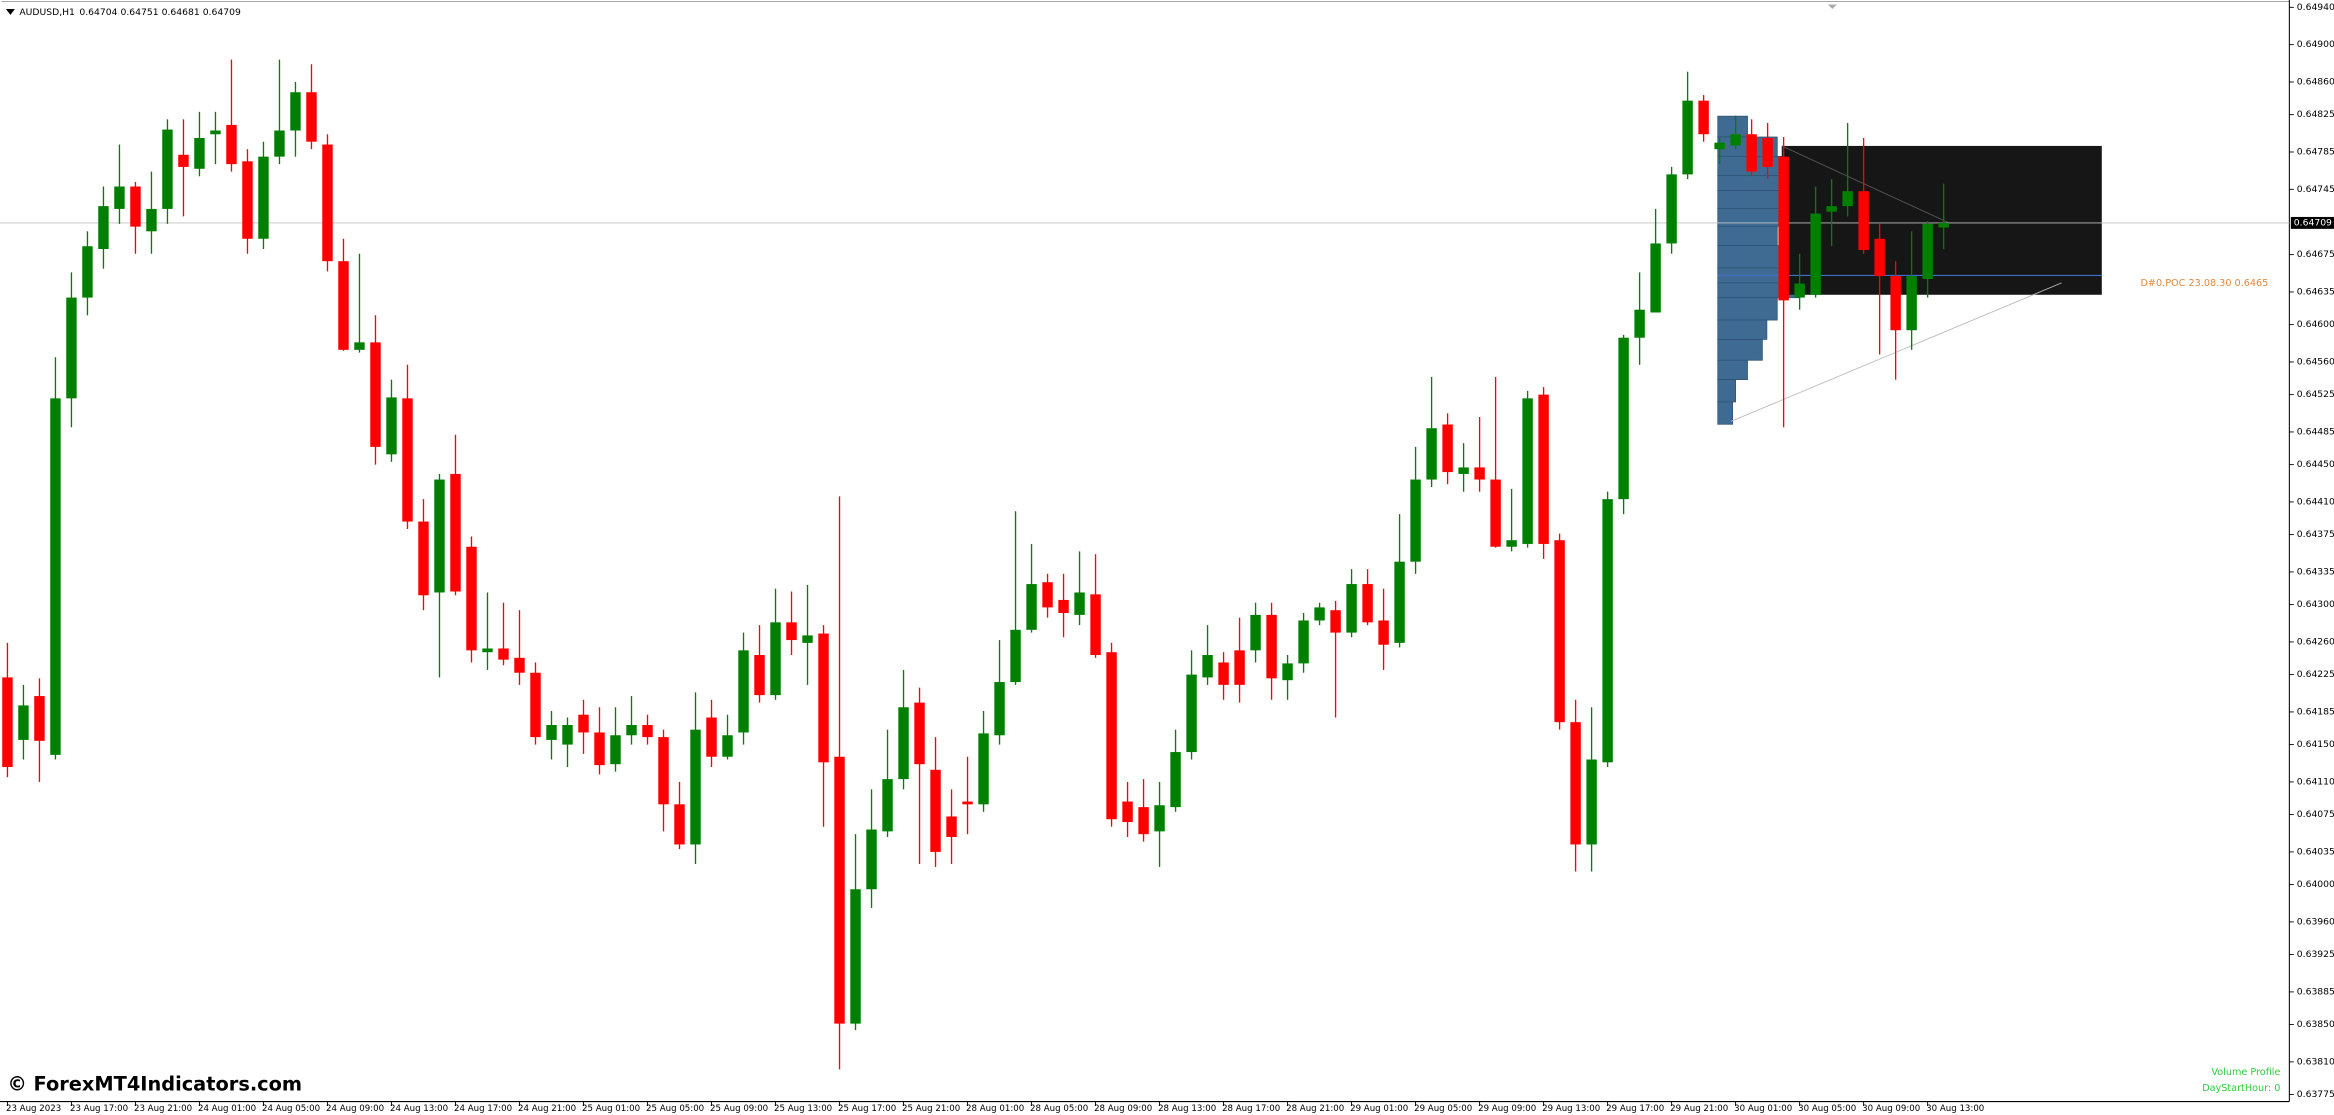  Describe the element at coordinates (355, 1109) in the screenshot. I see `x-tick-label: 24 Aug 09:00` at that location.